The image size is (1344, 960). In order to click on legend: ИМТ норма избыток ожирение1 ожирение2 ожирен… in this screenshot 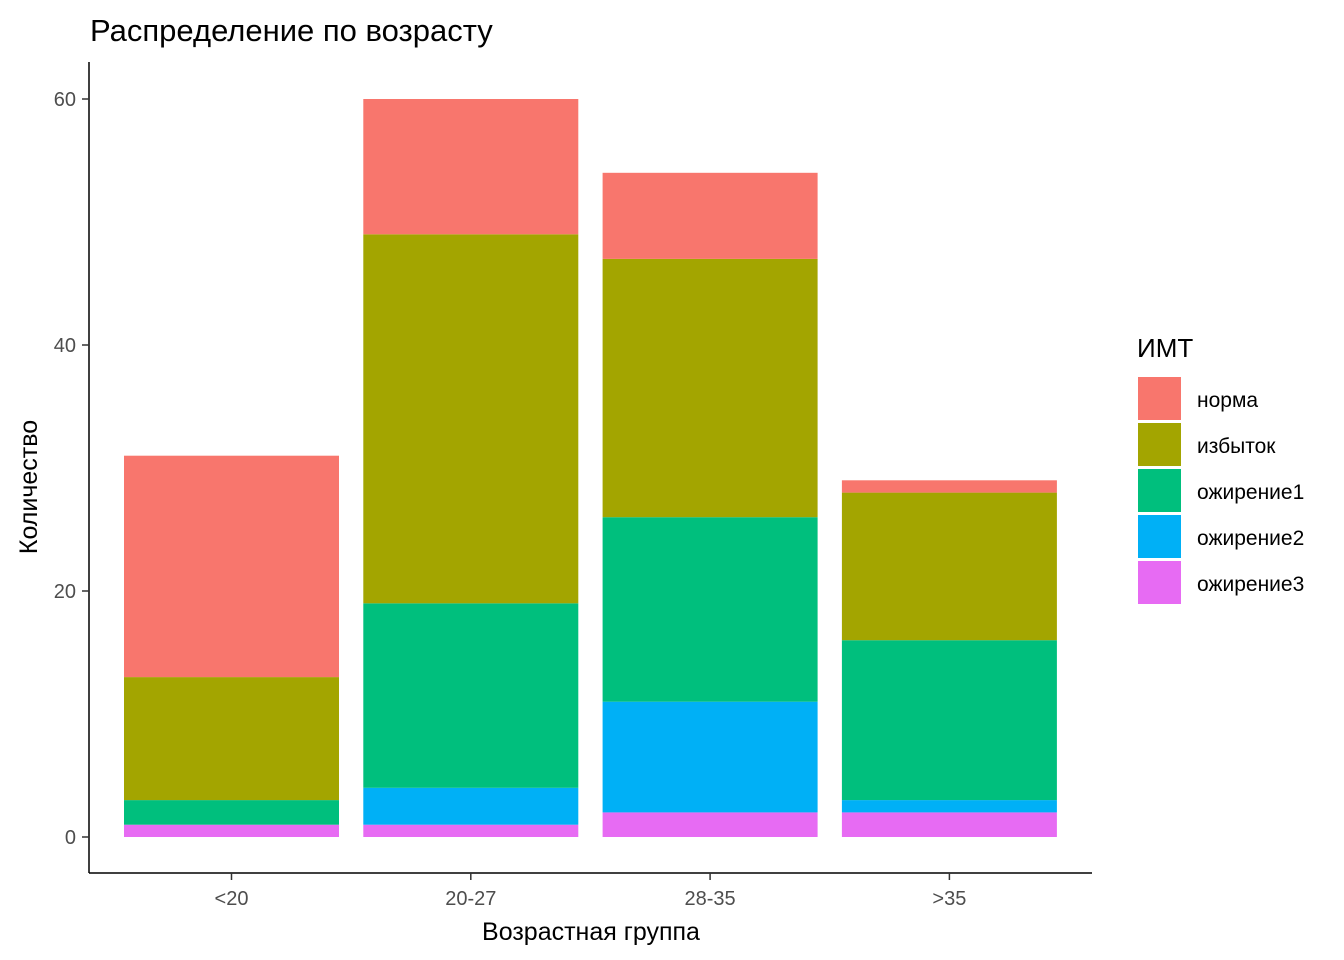, I will do `click(1220, 468)`.